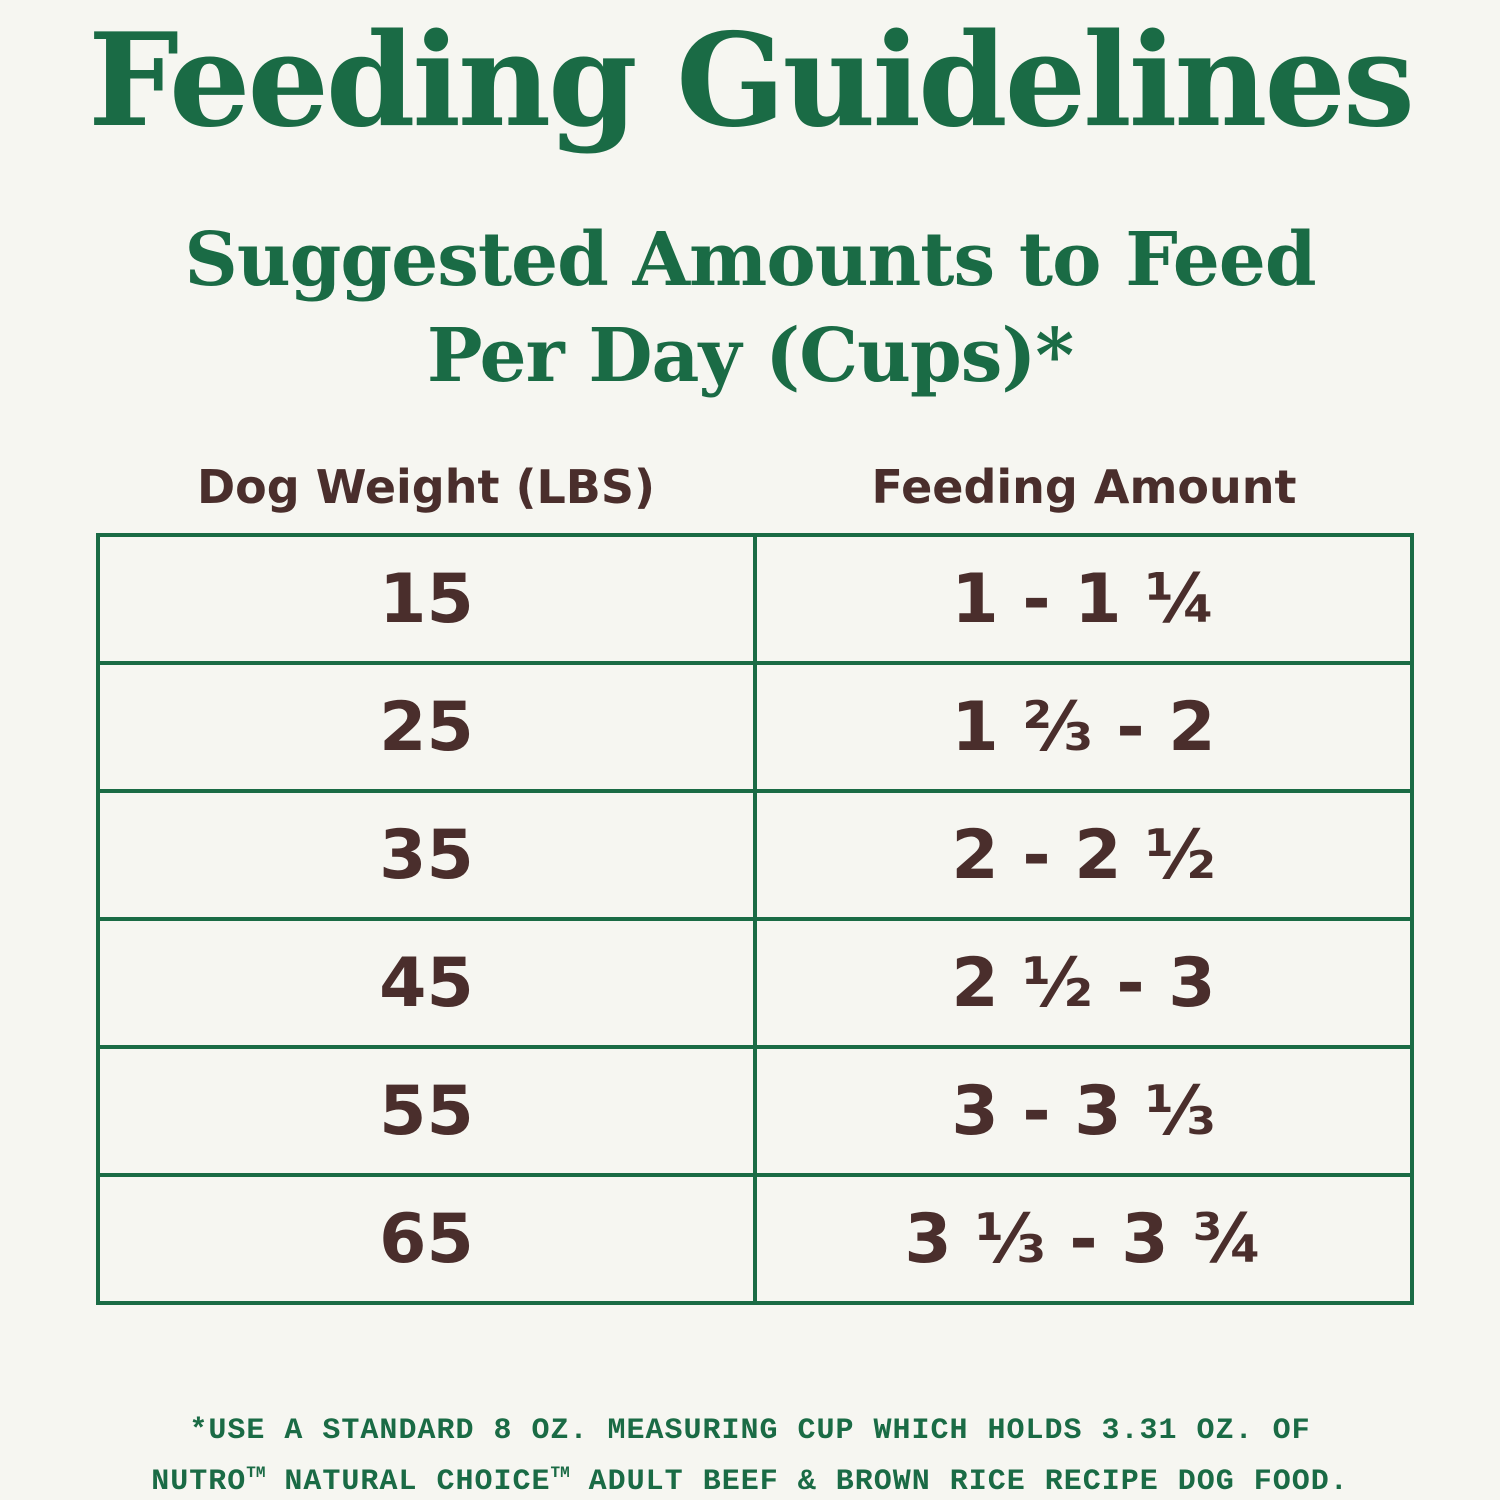 This screenshot has height=1500, width=1500. What do you see at coordinates (426, 599) in the screenshot?
I see `weight-cell: 15` at bounding box center [426, 599].